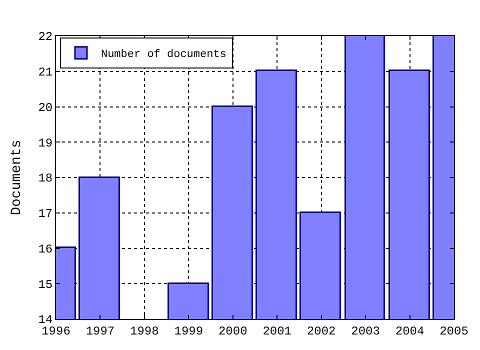 This screenshot has width=480, height=350. I want to click on x-tick-label: 2004, so click(409, 331).